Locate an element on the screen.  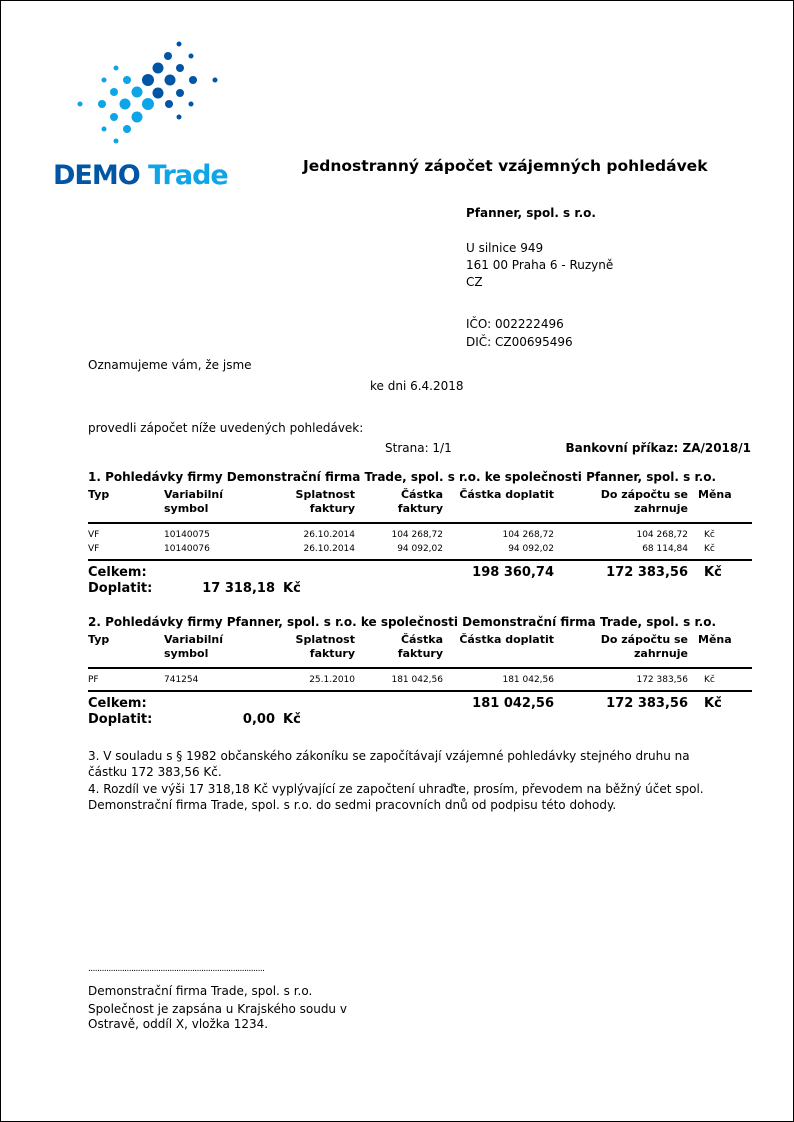
cell-castka-doplatit: 104 268,72 is located at coordinates (528, 535).